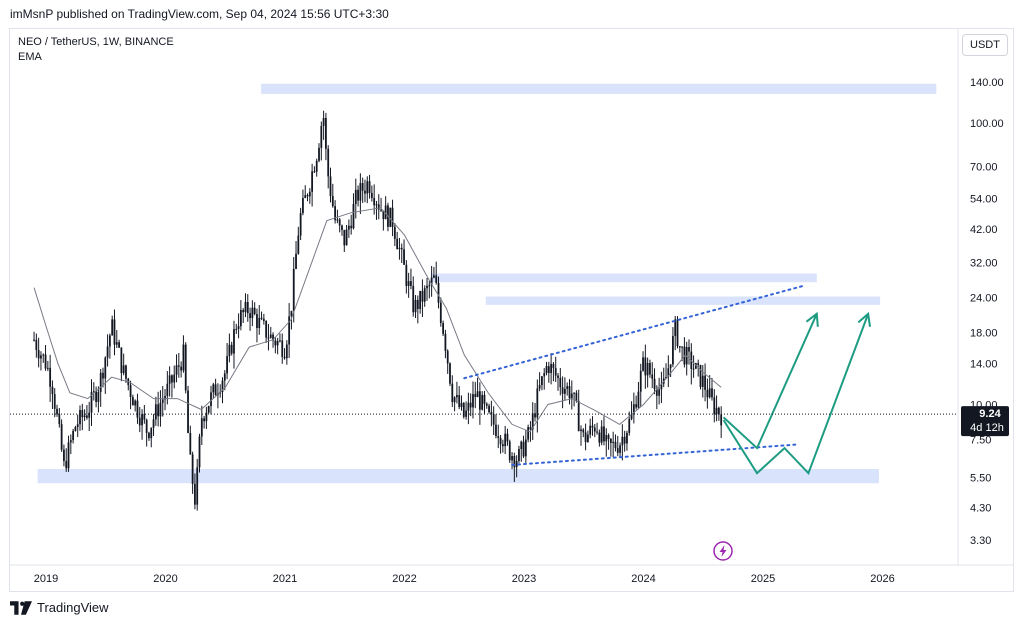  What do you see at coordinates (723, 551) in the screenshot?
I see `lightning-icon` at bounding box center [723, 551].